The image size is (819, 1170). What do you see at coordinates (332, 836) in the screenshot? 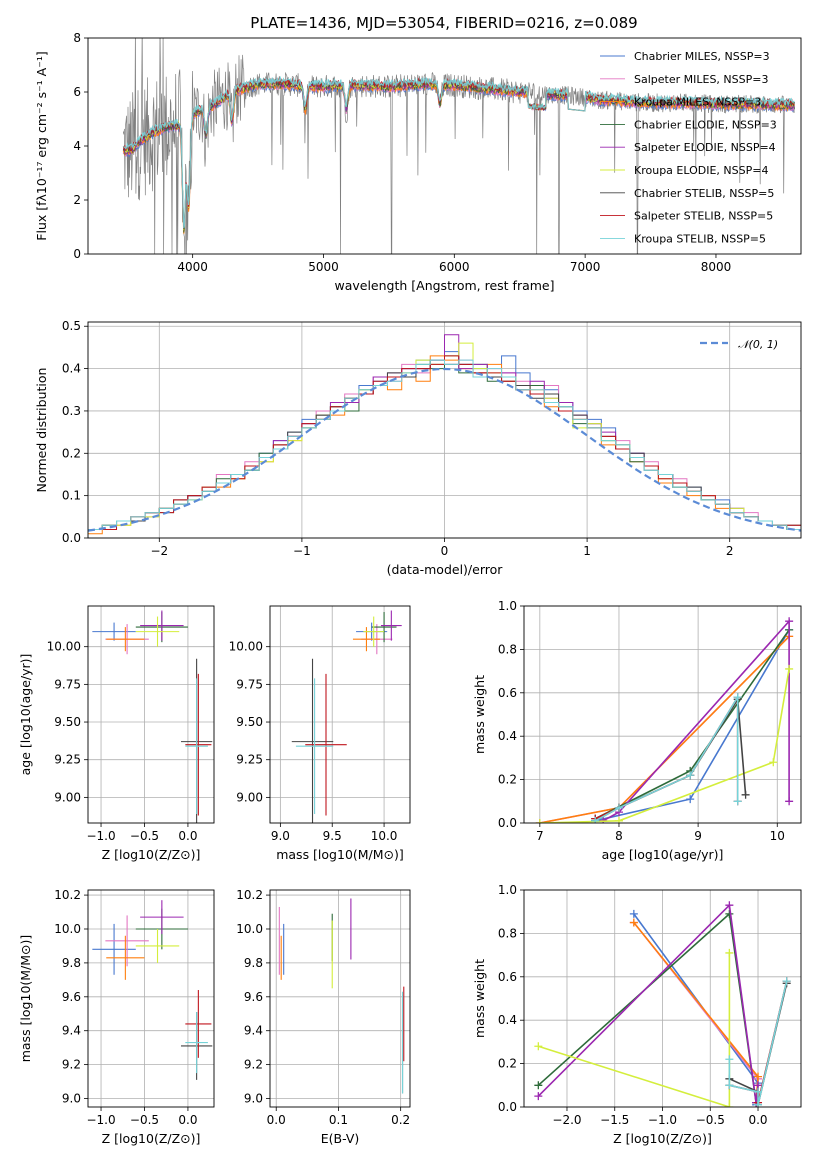
I see `x-tick-label: 9.5` at bounding box center [332, 836].